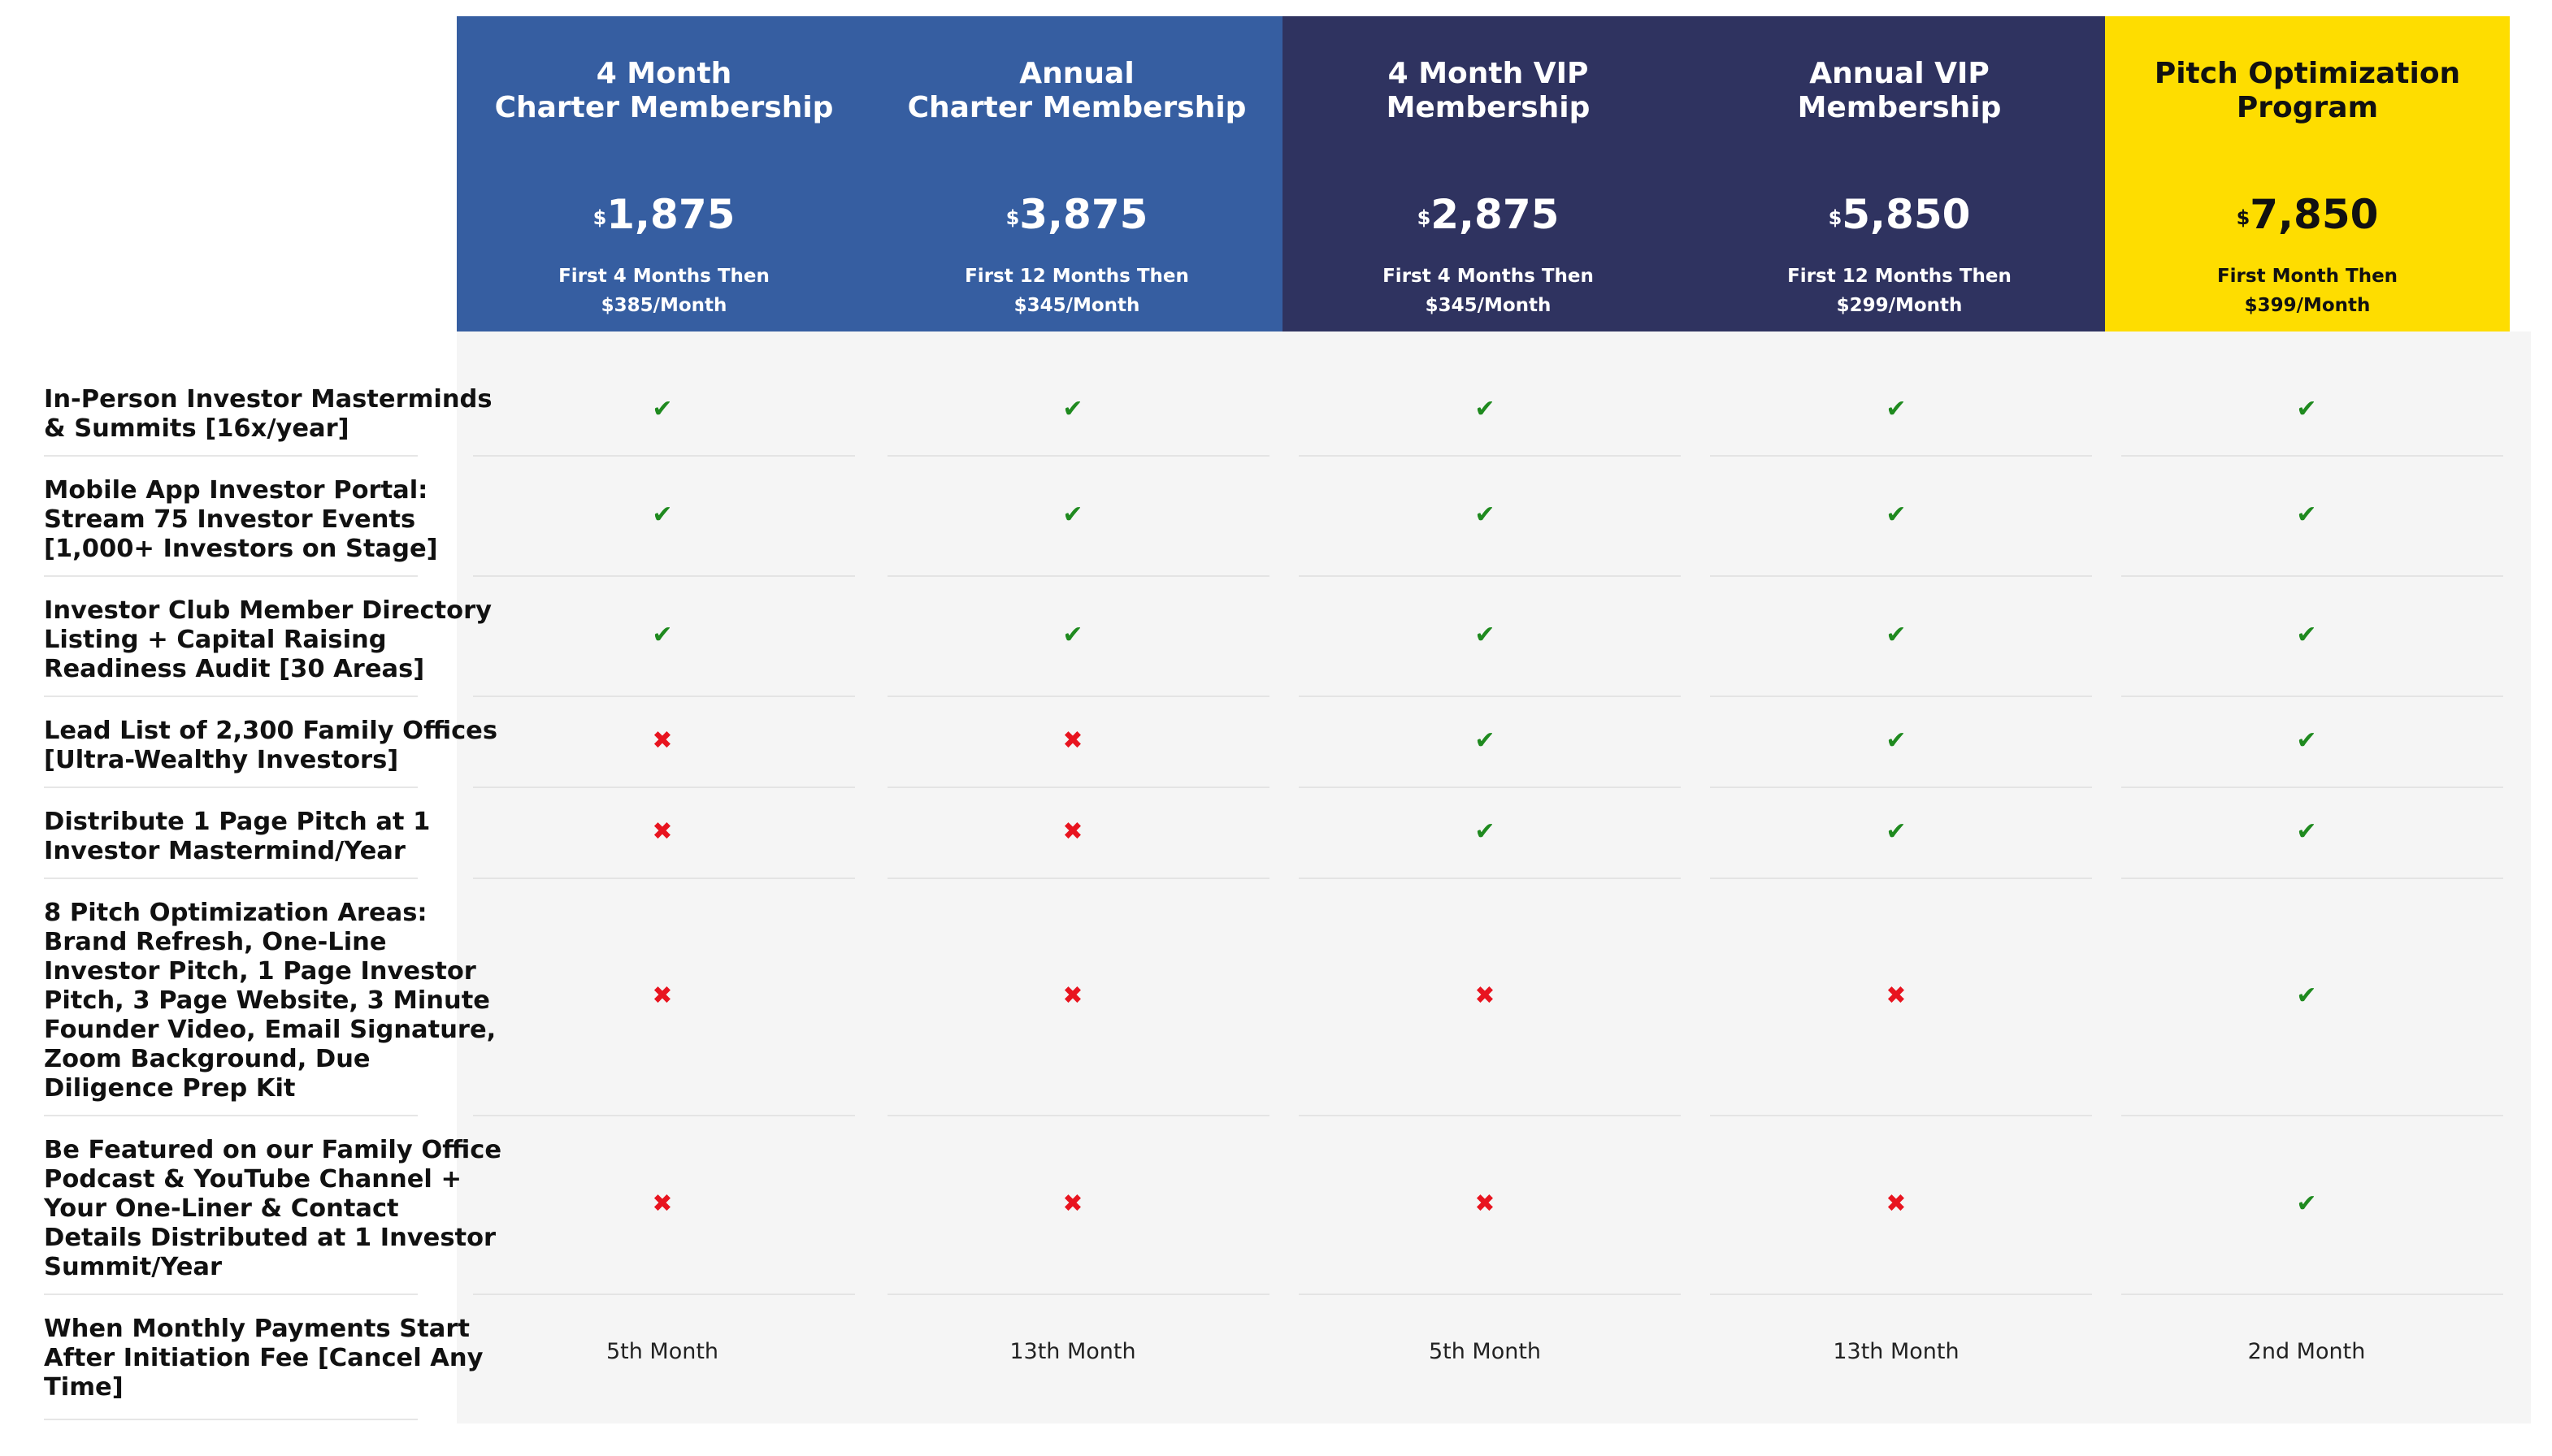 The width and height of the screenshot is (2552, 1456). Describe the element at coordinates (2307, 73) in the screenshot. I see `plan-name-line: Pitch Optimization` at that location.